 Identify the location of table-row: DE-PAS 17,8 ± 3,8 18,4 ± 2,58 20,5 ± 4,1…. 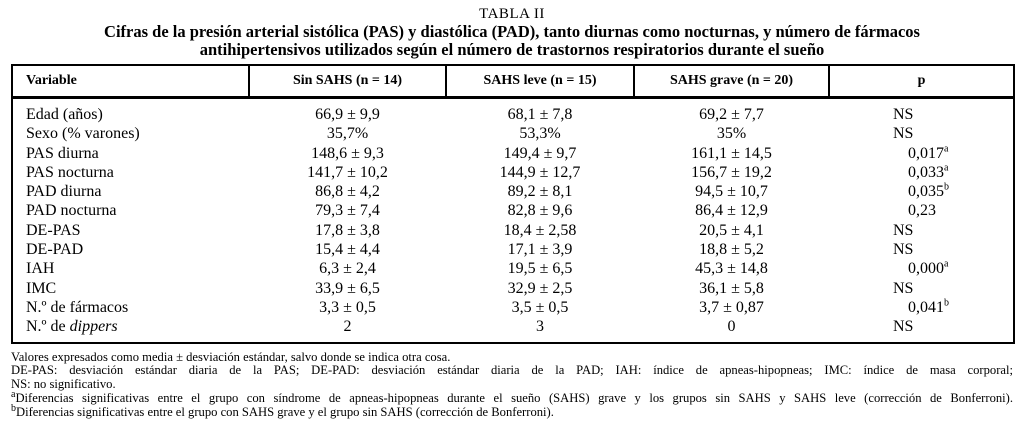
(513, 230).